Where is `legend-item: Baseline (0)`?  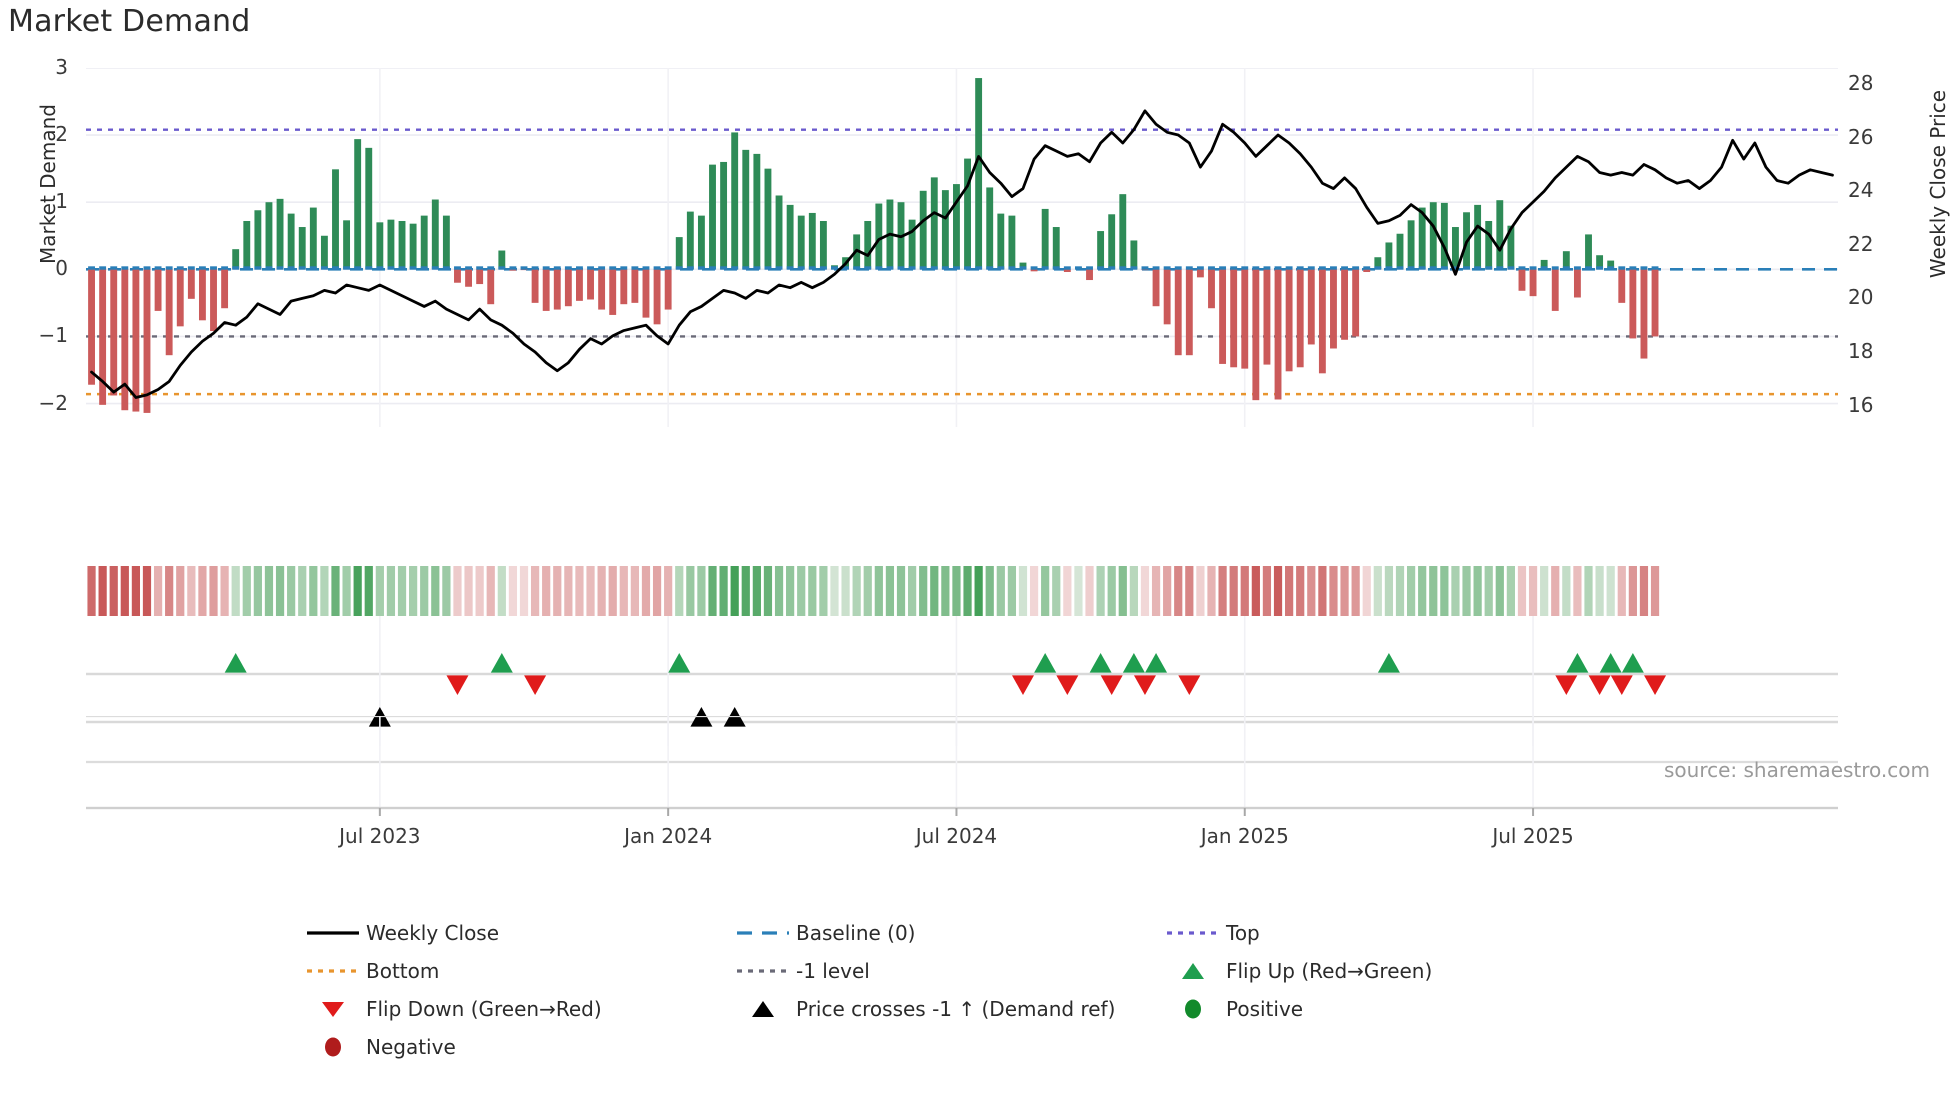 legend-item: Baseline (0) is located at coordinates (945, 933).